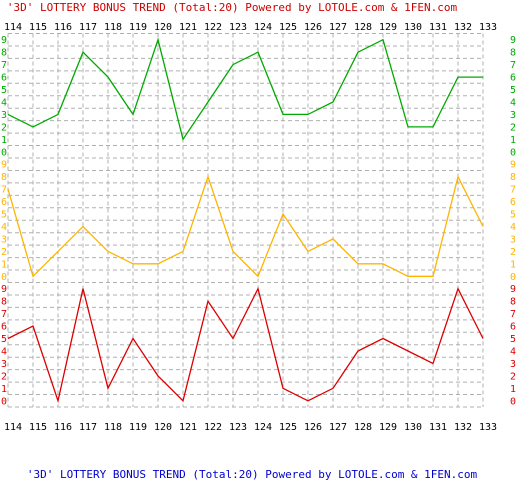 Image resolution: width=518 pixels, height=500 pixels. Describe the element at coordinates (338, 427) in the screenshot. I see `x-tick-label-bottom: 127` at that location.